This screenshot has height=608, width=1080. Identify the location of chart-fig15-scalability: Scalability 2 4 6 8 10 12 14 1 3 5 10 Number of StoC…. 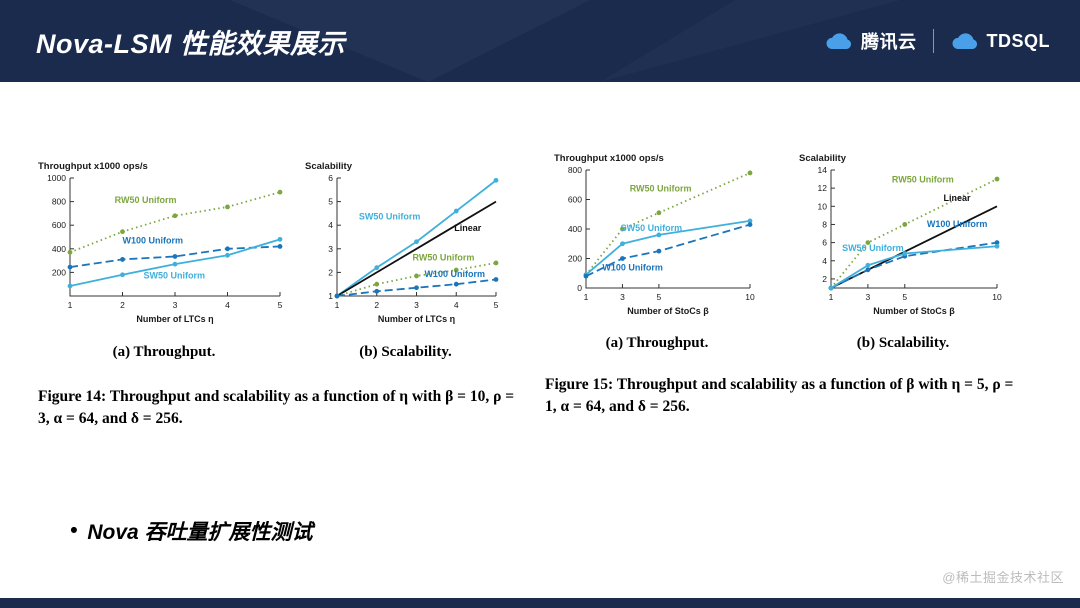
(903, 236).